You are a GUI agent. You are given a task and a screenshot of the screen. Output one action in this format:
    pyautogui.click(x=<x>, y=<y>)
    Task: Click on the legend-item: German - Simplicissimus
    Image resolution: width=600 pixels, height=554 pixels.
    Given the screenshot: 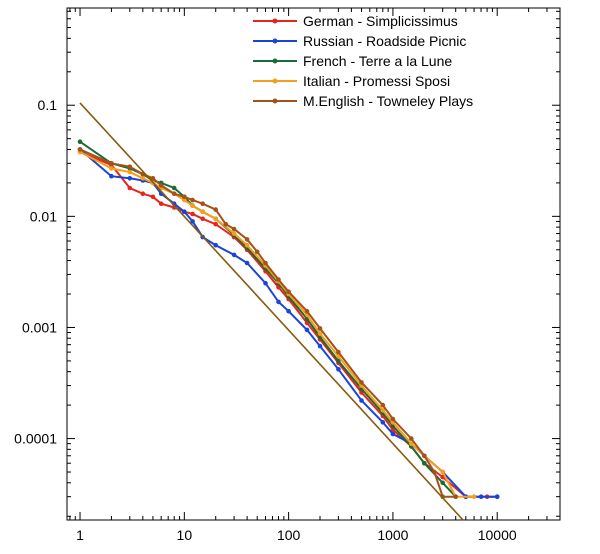 What is the action you would take?
    pyautogui.click(x=355, y=21)
    